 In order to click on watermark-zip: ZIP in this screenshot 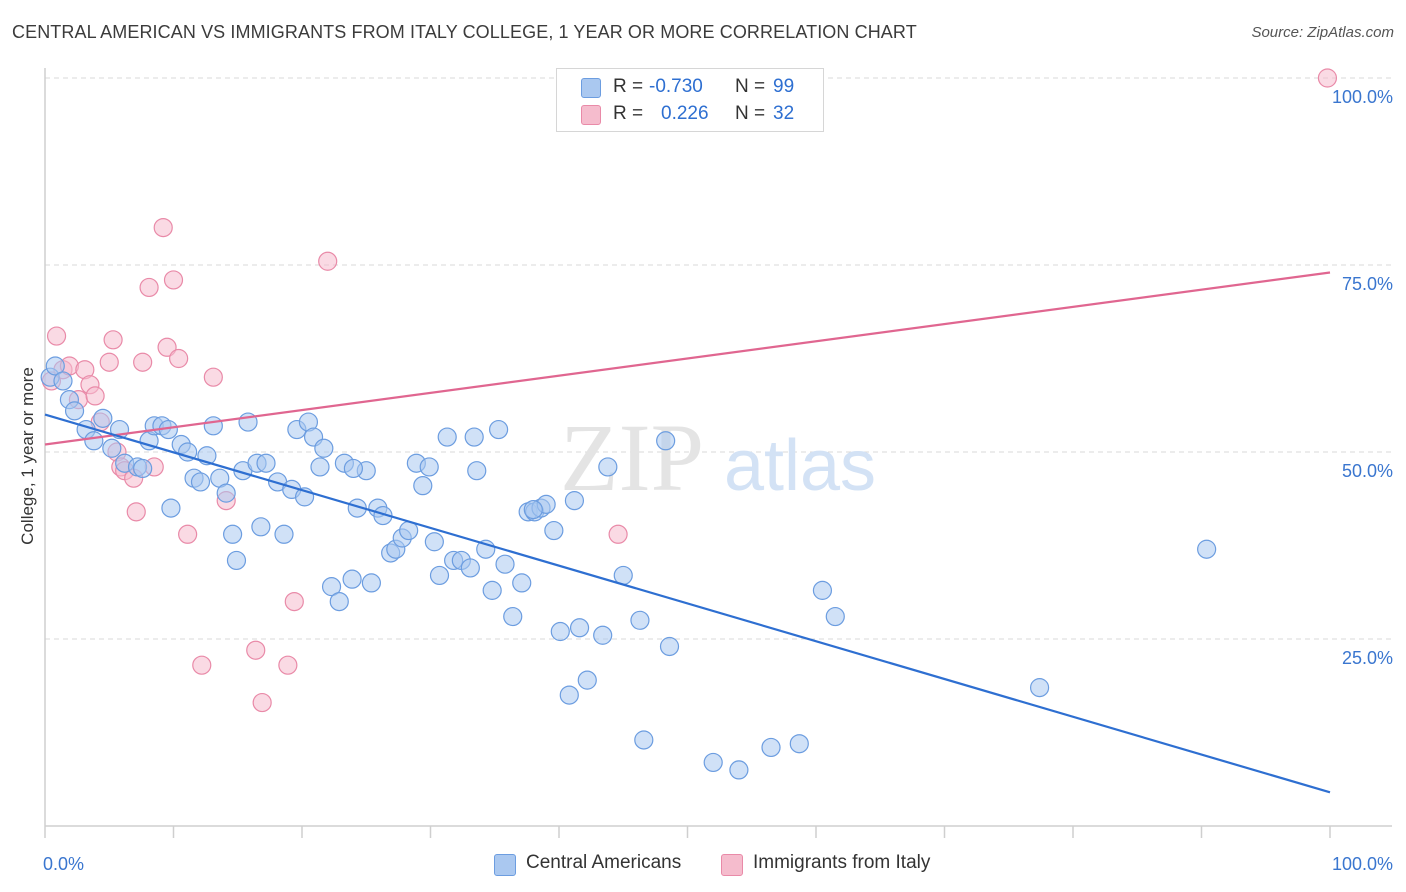, I will do `click(632, 457)`.